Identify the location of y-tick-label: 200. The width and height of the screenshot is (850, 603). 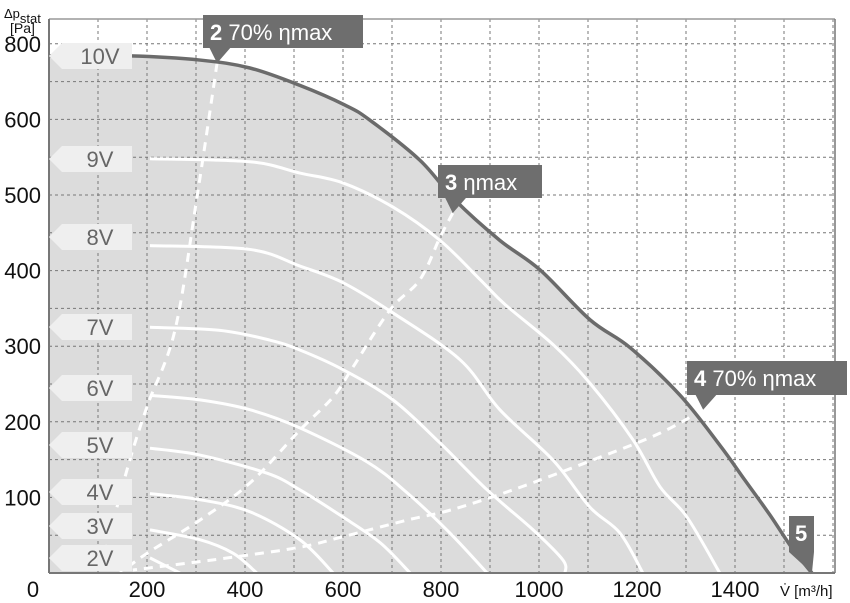
(22, 422).